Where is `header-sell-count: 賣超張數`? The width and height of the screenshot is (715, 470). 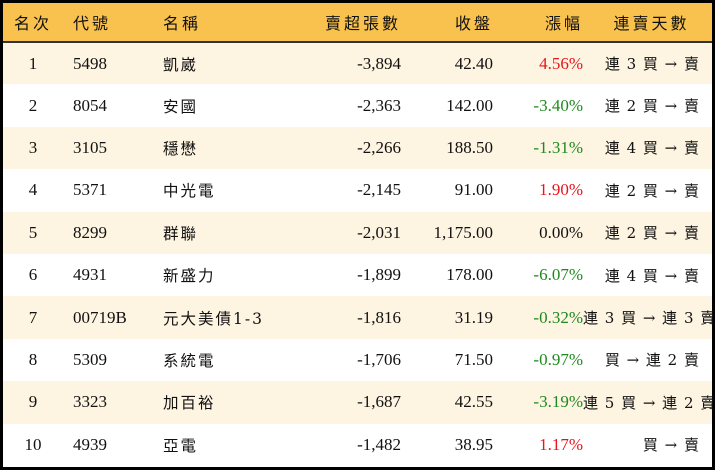
header-sell-count: 賣超張數 is located at coordinates (347, 23).